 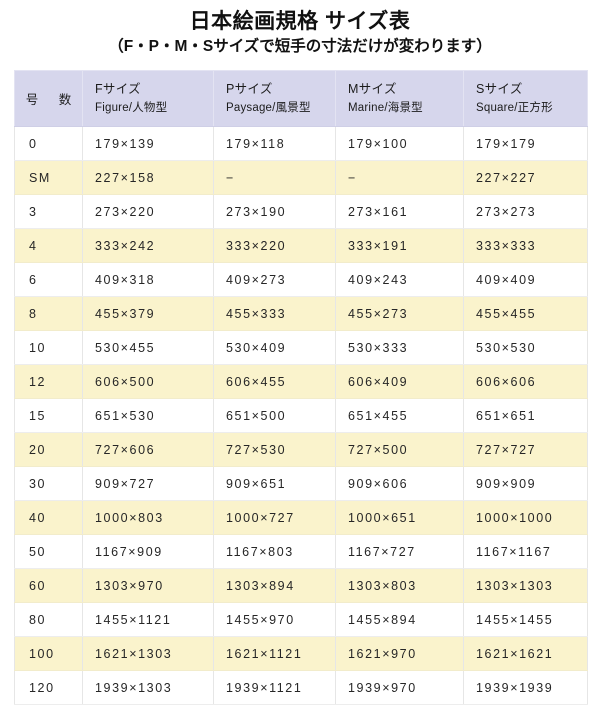 What do you see at coordinates (274, 347) in the screenshot?
I see `cell-p-size: 530×409` at bounding box center [274, 347].